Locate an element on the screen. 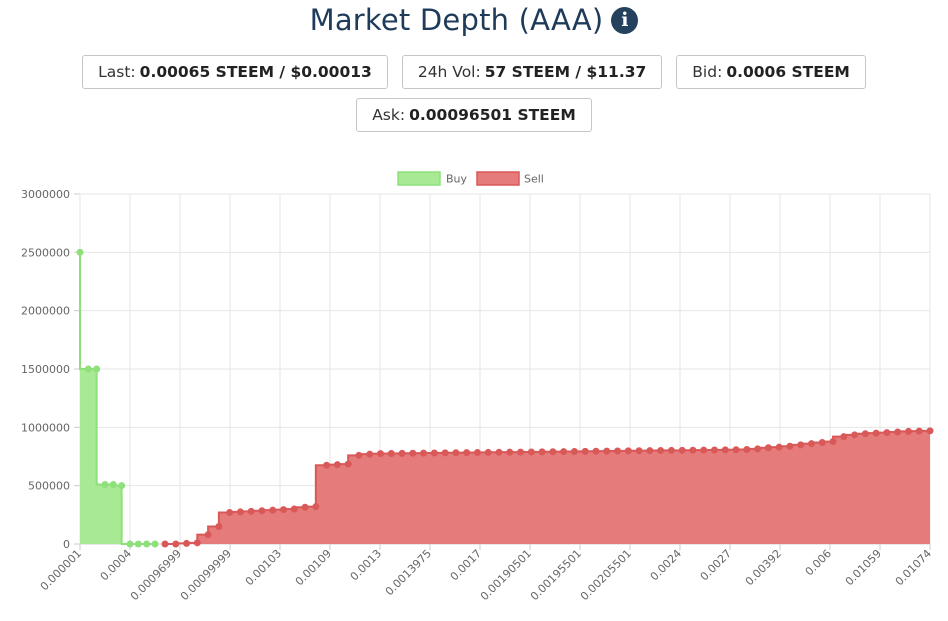 The image size is (948, 621). volume-value: 57 STEEM / $11.37 is located at coordinates (565, 72).